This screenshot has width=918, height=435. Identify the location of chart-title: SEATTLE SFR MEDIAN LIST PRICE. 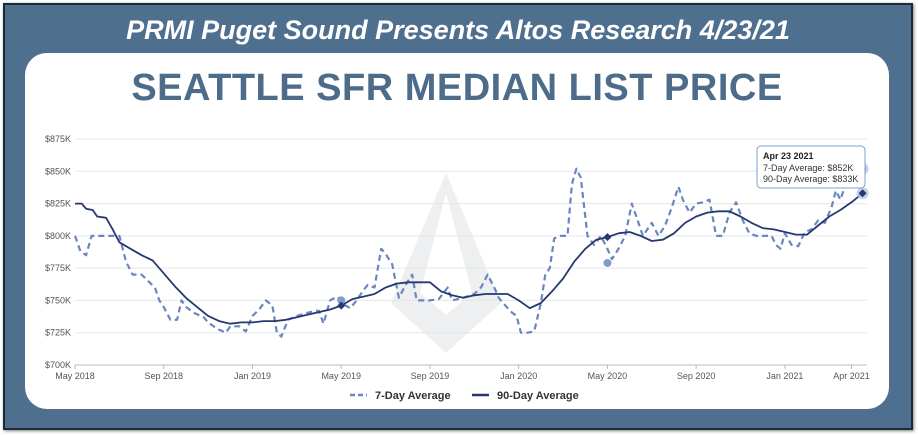
(457, 88).